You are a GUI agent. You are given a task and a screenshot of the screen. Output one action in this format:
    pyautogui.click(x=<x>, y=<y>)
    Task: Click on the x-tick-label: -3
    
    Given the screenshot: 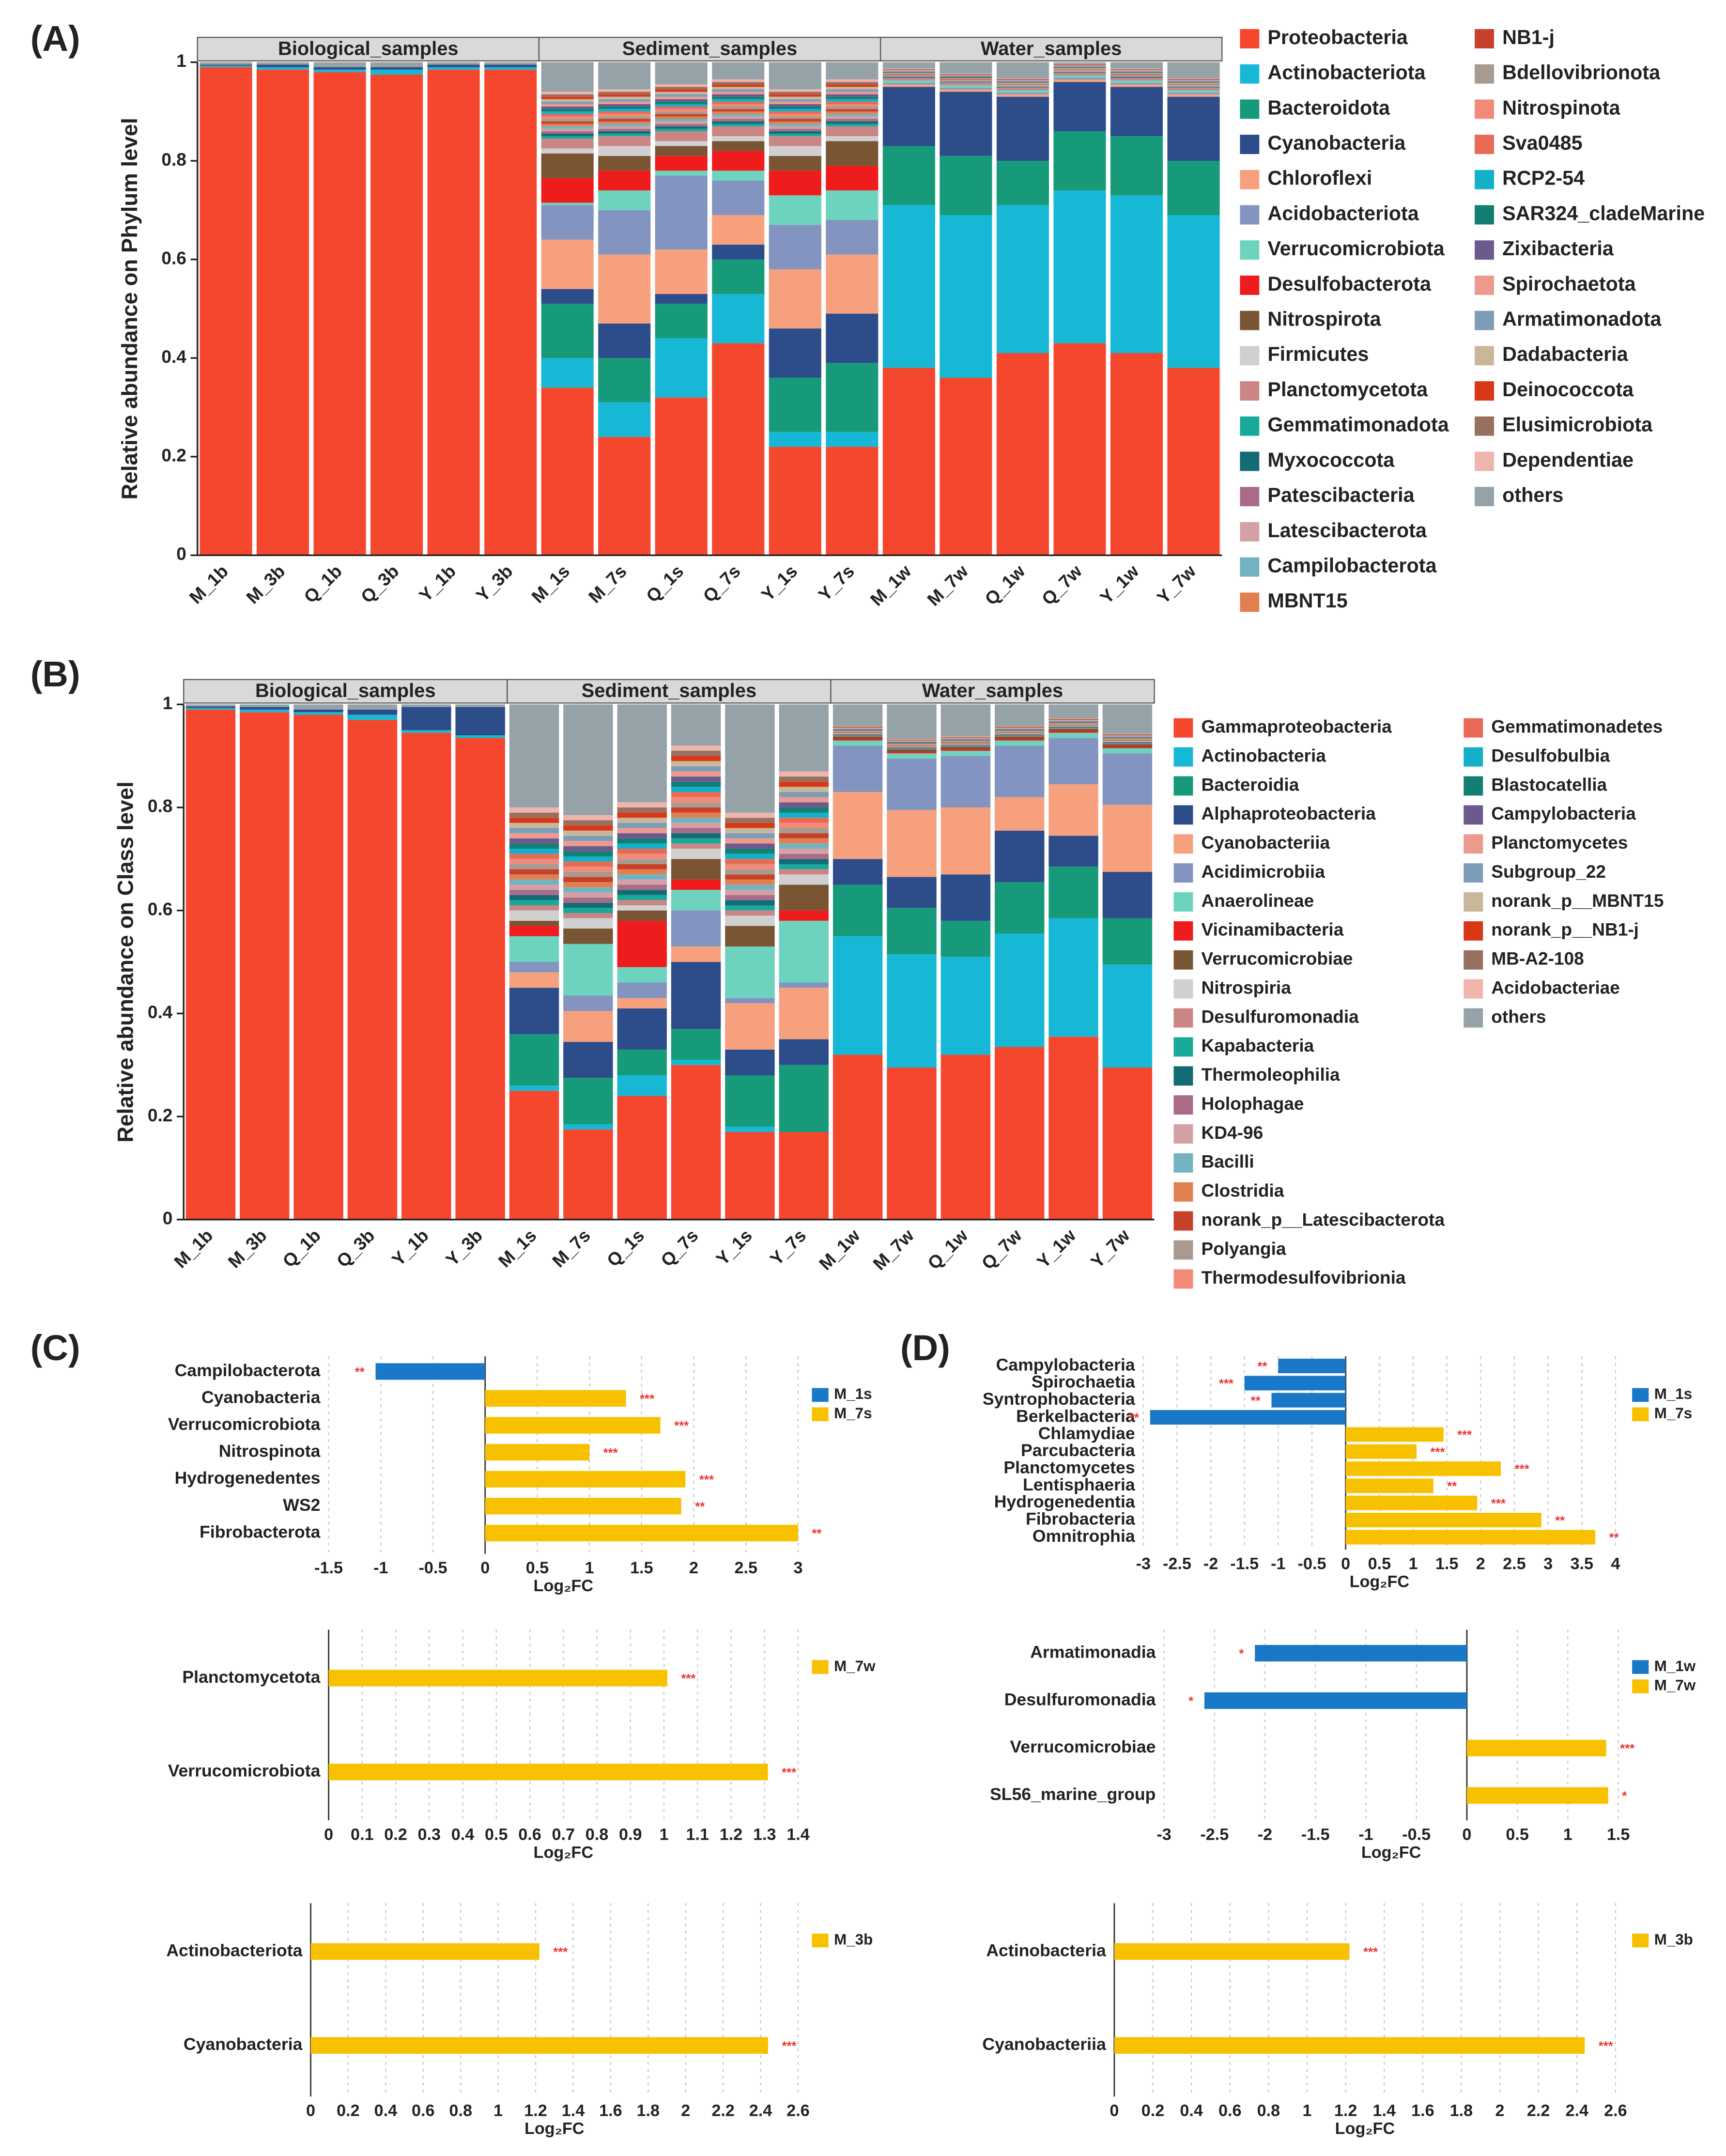 What is the action you would take?
    pyautogui.click(x=1144, y=1564)
    